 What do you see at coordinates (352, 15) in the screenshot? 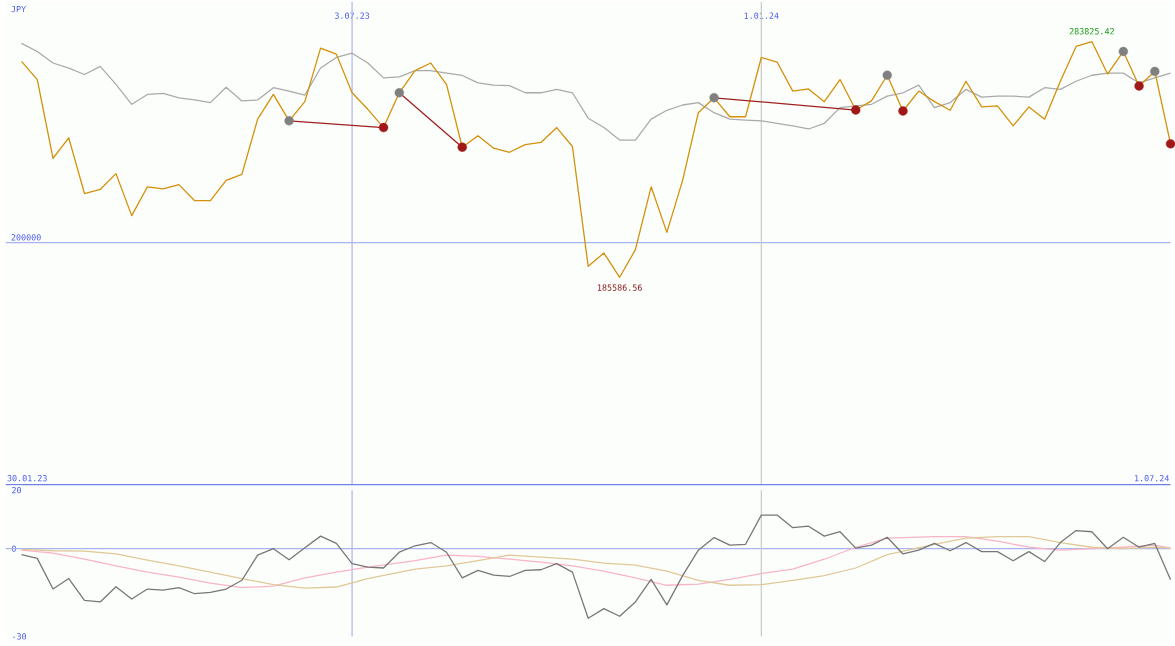
I see `x-tick-label: 3.07.23` at bounding box center [352, 15].